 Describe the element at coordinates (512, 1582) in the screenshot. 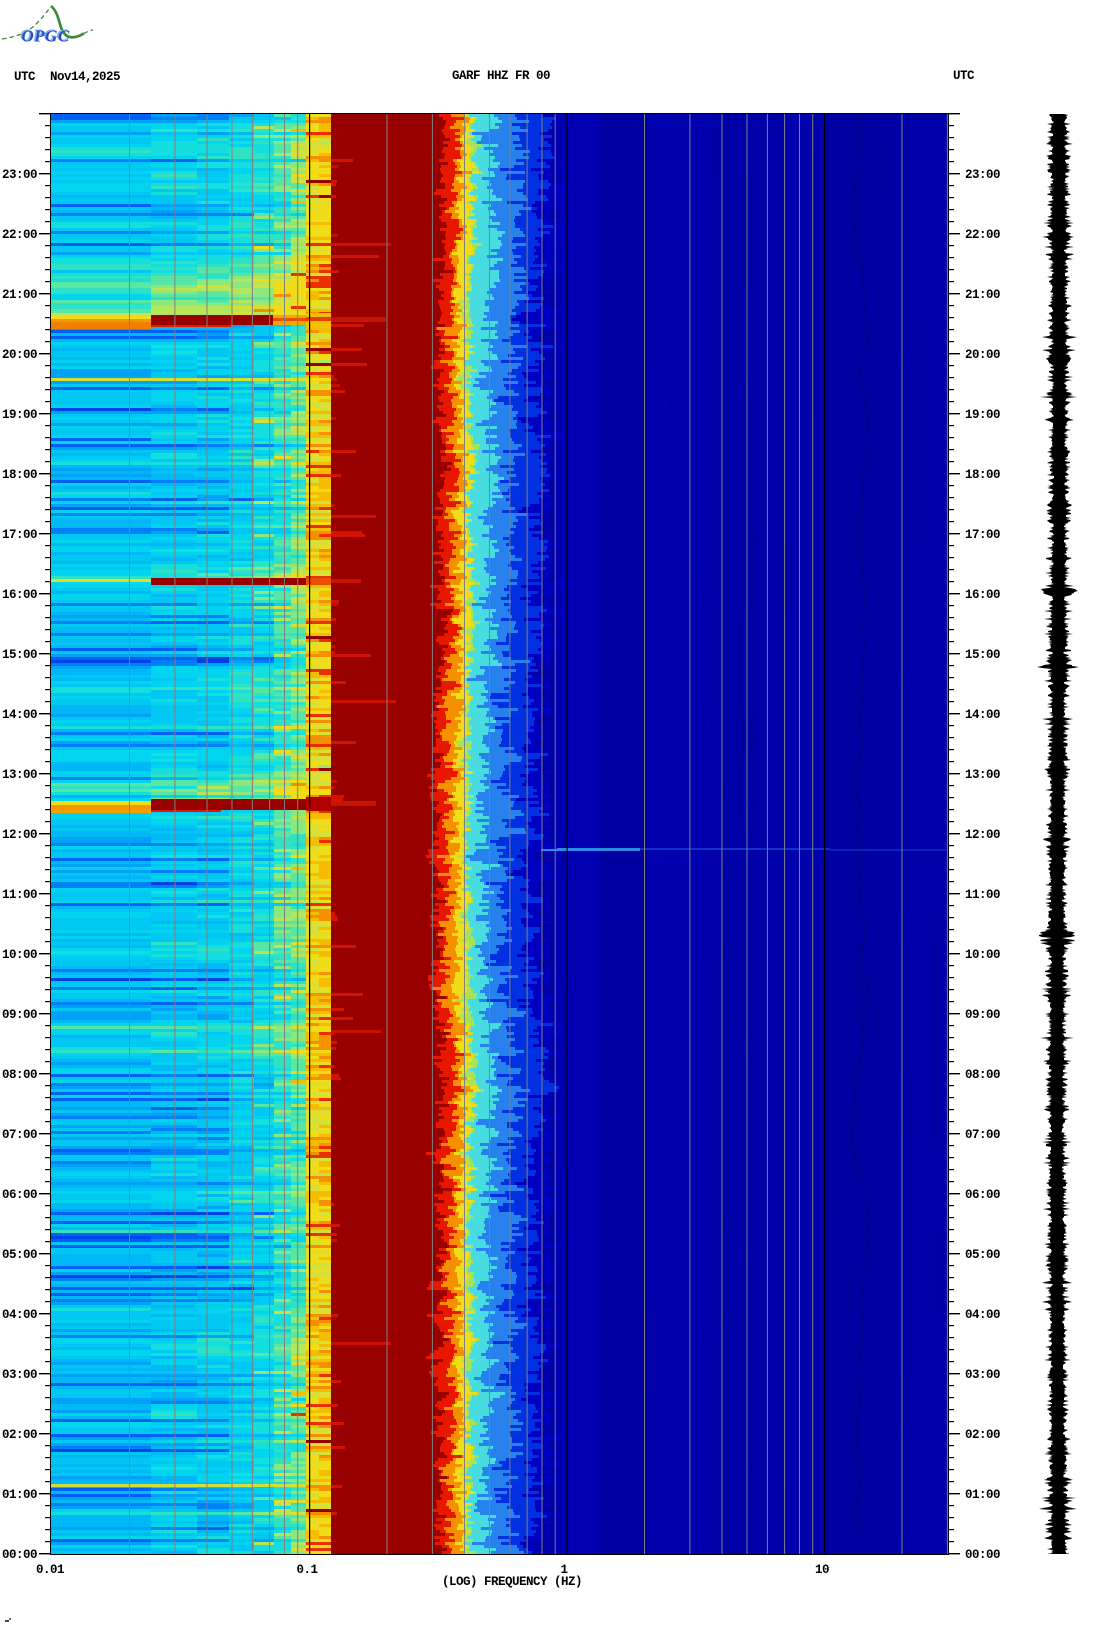

I see `svg-text: (LOG) FREQUENCY (HZ)` at that location.